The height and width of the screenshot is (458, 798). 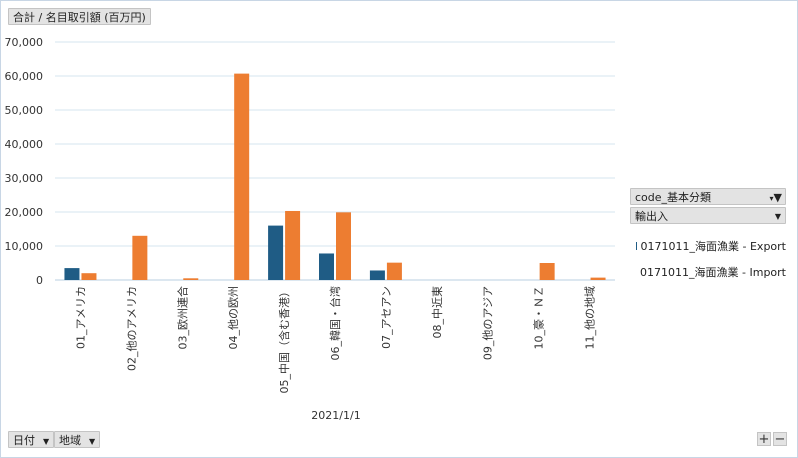 I want to click on x-tick-label: 05_中国（含む香港）, so click(x=284, y=340).